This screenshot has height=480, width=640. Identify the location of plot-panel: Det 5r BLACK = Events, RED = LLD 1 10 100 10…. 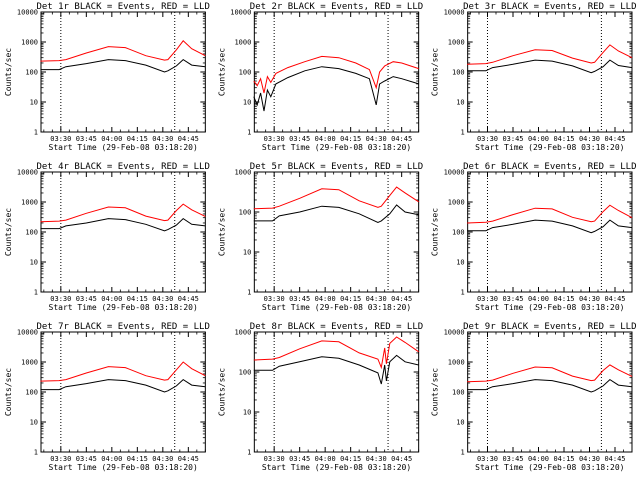
(320, 237).